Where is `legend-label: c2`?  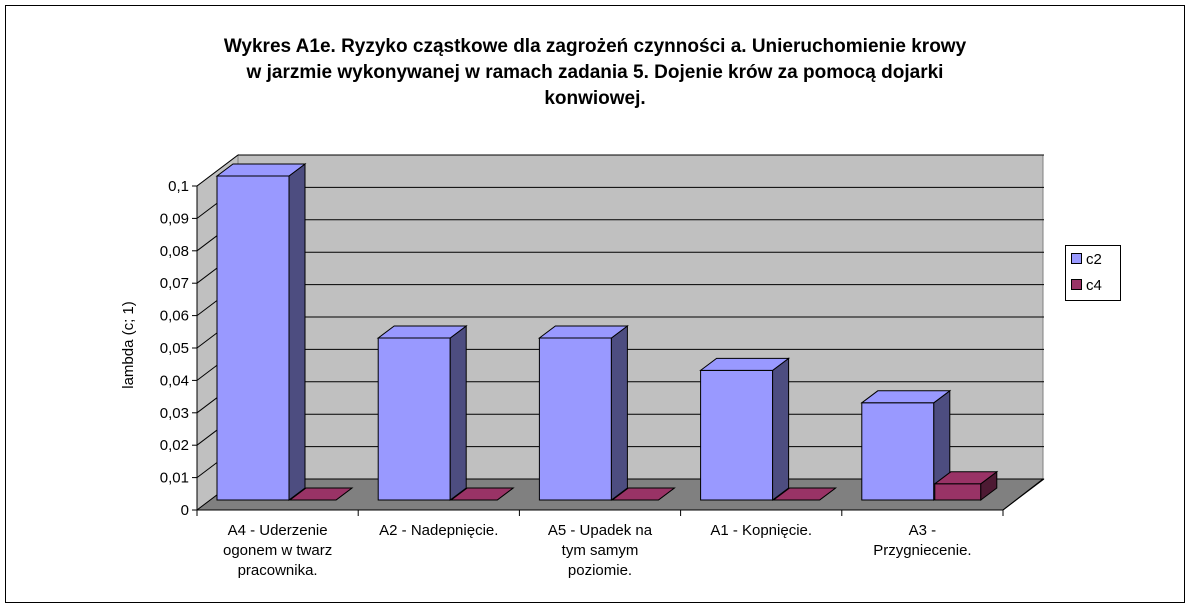
legend-label: c2 is located at coordinates (1094, 259).